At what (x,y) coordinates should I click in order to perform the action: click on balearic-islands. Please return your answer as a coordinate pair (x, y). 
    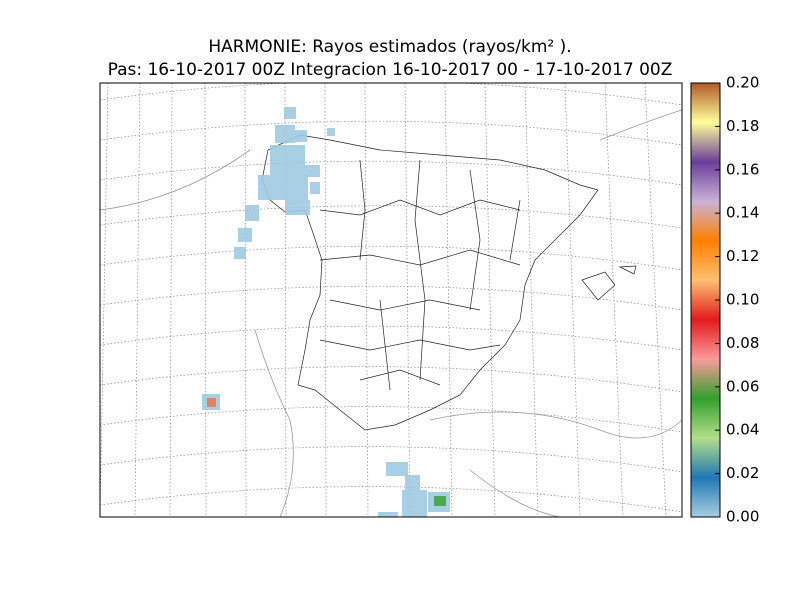
    Looking at the image, I should click on (609, 283).